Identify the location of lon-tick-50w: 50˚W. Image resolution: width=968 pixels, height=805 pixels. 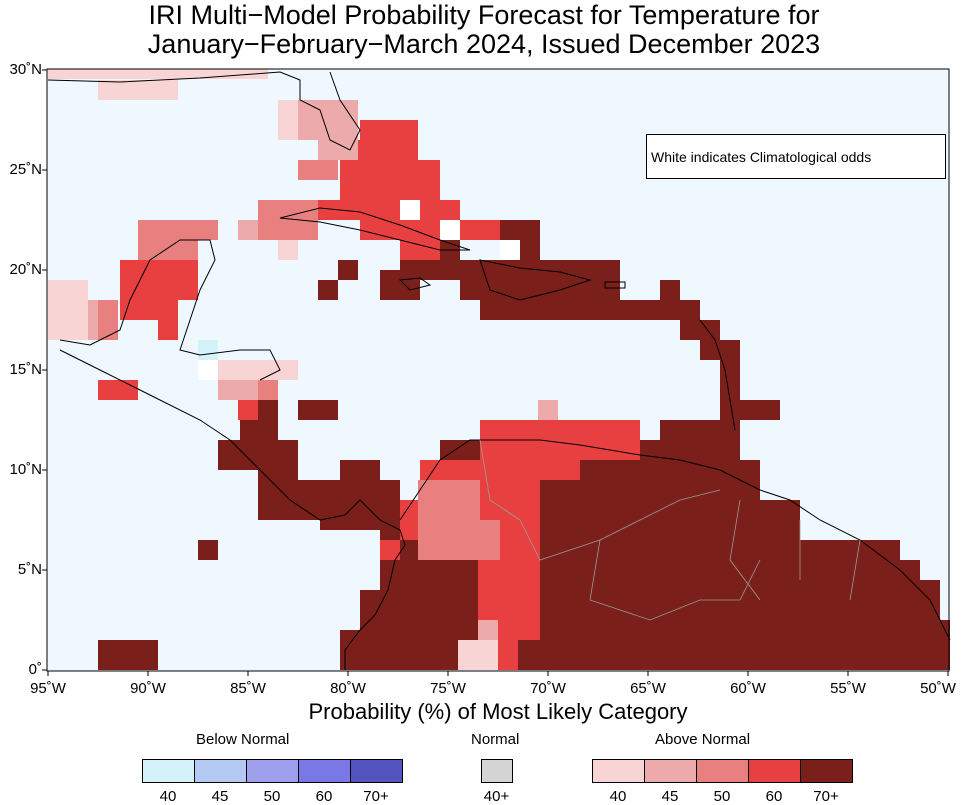
(938, 688).